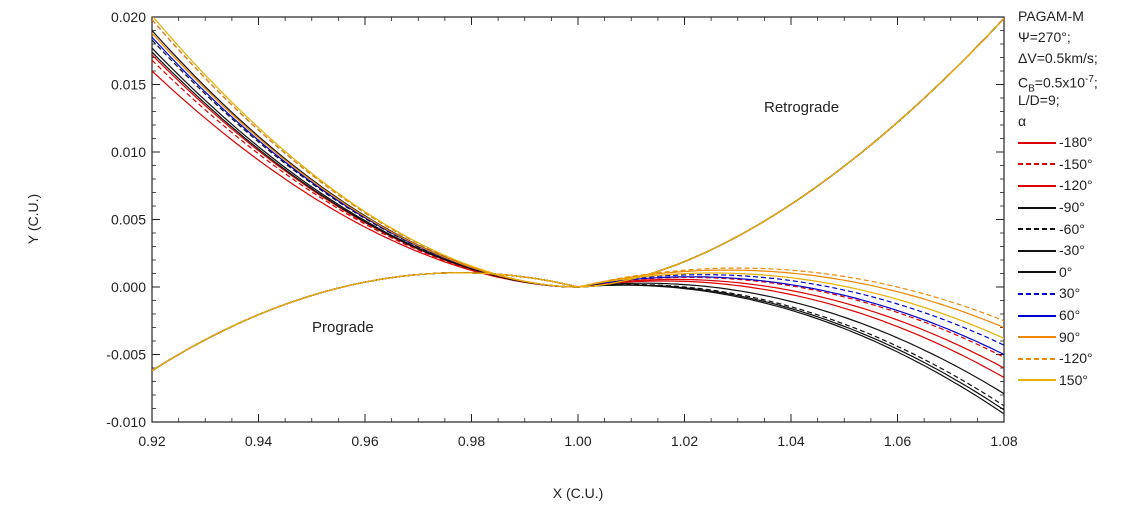 This screenshot has width=1135, height=506. Describe the element at coordinates (1089, 79) in the screenshot. I see `legend-cb-sup: -7` at that location.